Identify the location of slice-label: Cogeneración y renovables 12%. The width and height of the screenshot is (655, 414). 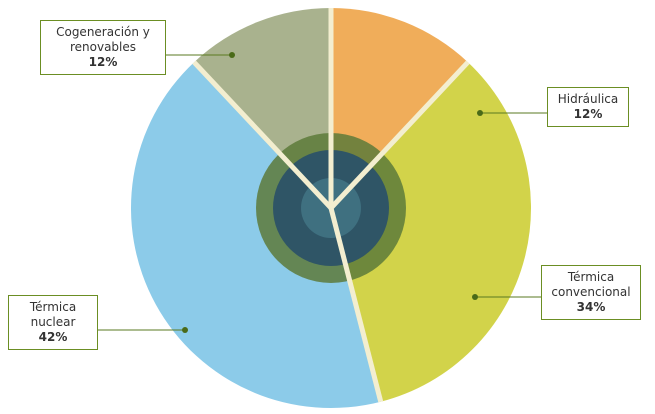
(103, 47).